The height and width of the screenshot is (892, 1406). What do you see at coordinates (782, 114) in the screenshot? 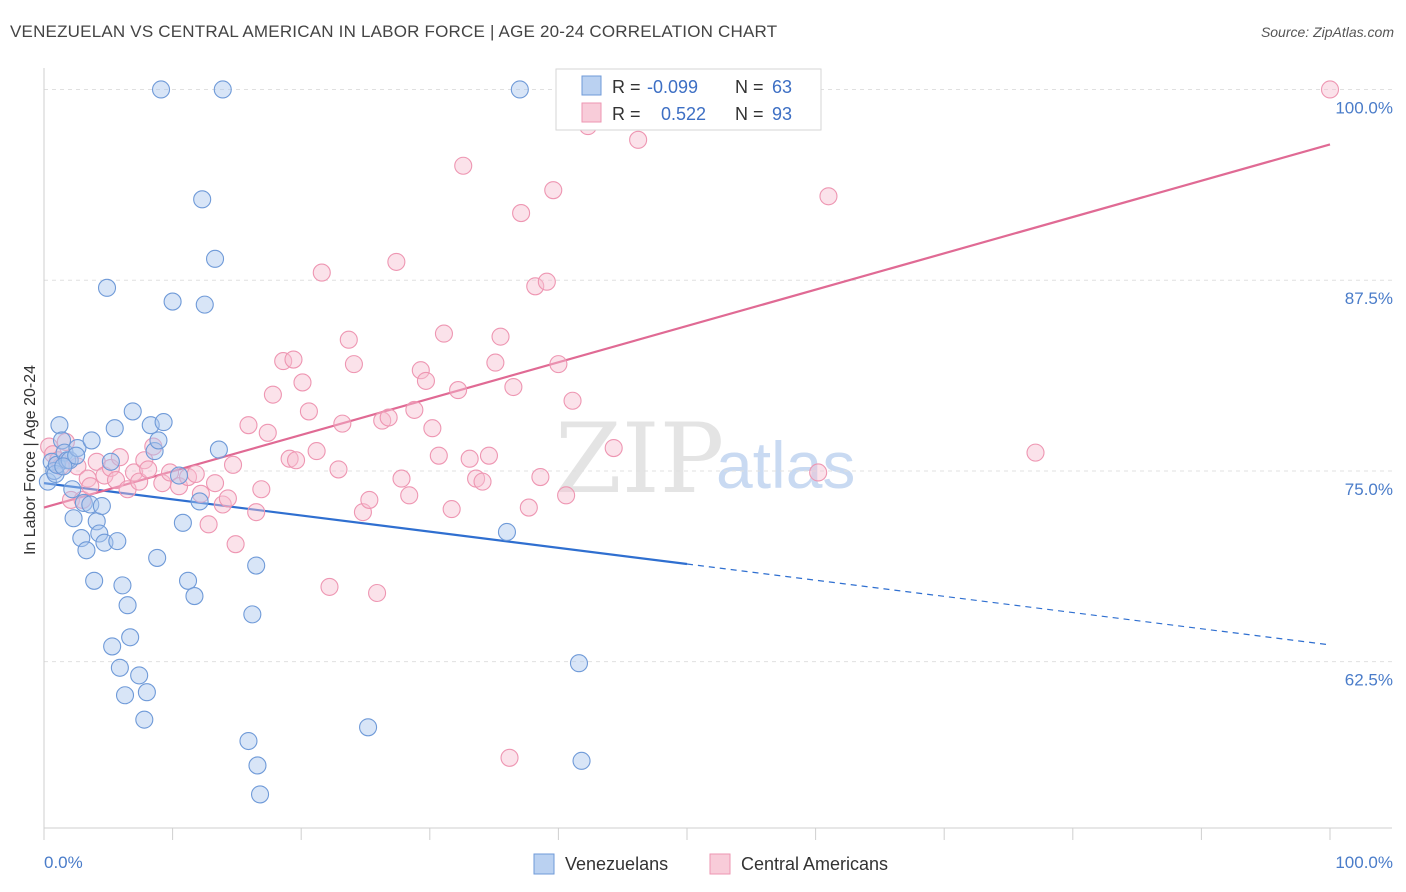
I see `legend-n-value-2: 93` at bounding box center [782, 114].